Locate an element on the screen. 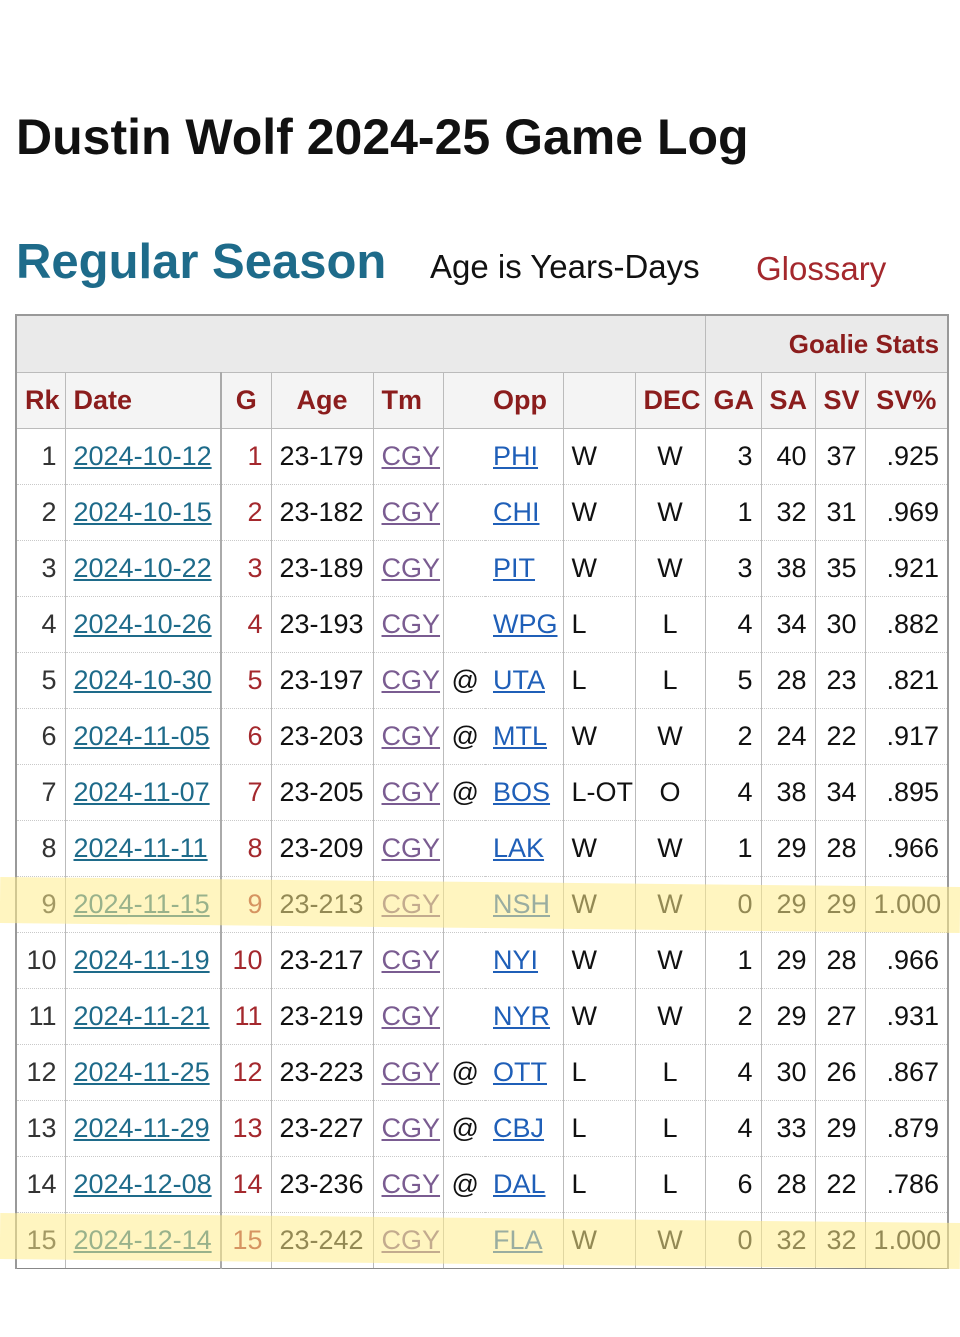 This screenshot has width=960, height=1337. date-link: 2024-11-21 is located at coordinates (141, 1016).